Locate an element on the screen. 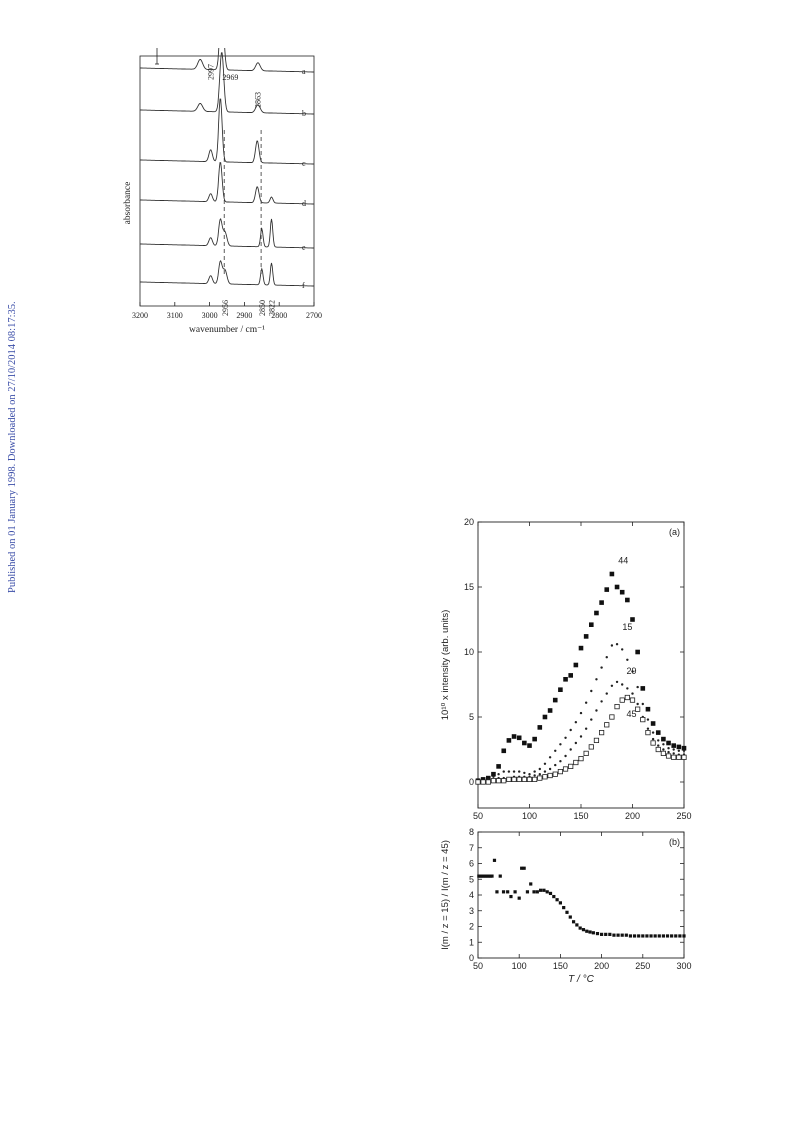 The height and width of the screenshot is (1121, 793). panel-label: (b) is located at coordinates (674, 842).